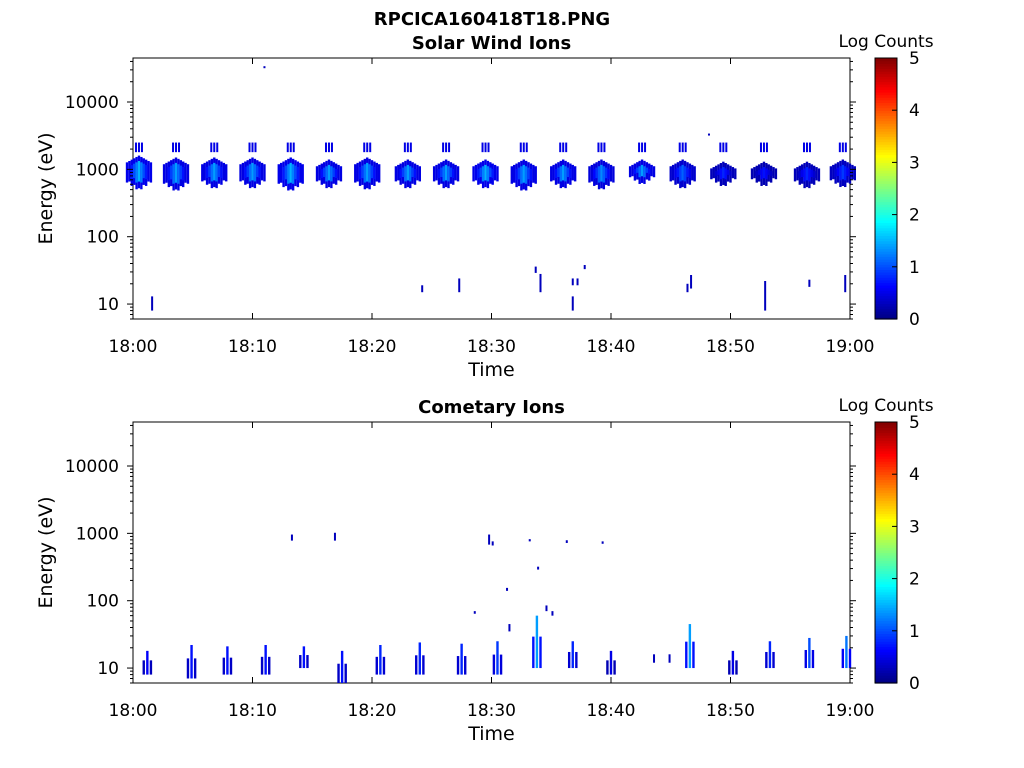  Describe the element at coordinates (519, 173) in the screenshot. I see `blob-10-core` at that location.